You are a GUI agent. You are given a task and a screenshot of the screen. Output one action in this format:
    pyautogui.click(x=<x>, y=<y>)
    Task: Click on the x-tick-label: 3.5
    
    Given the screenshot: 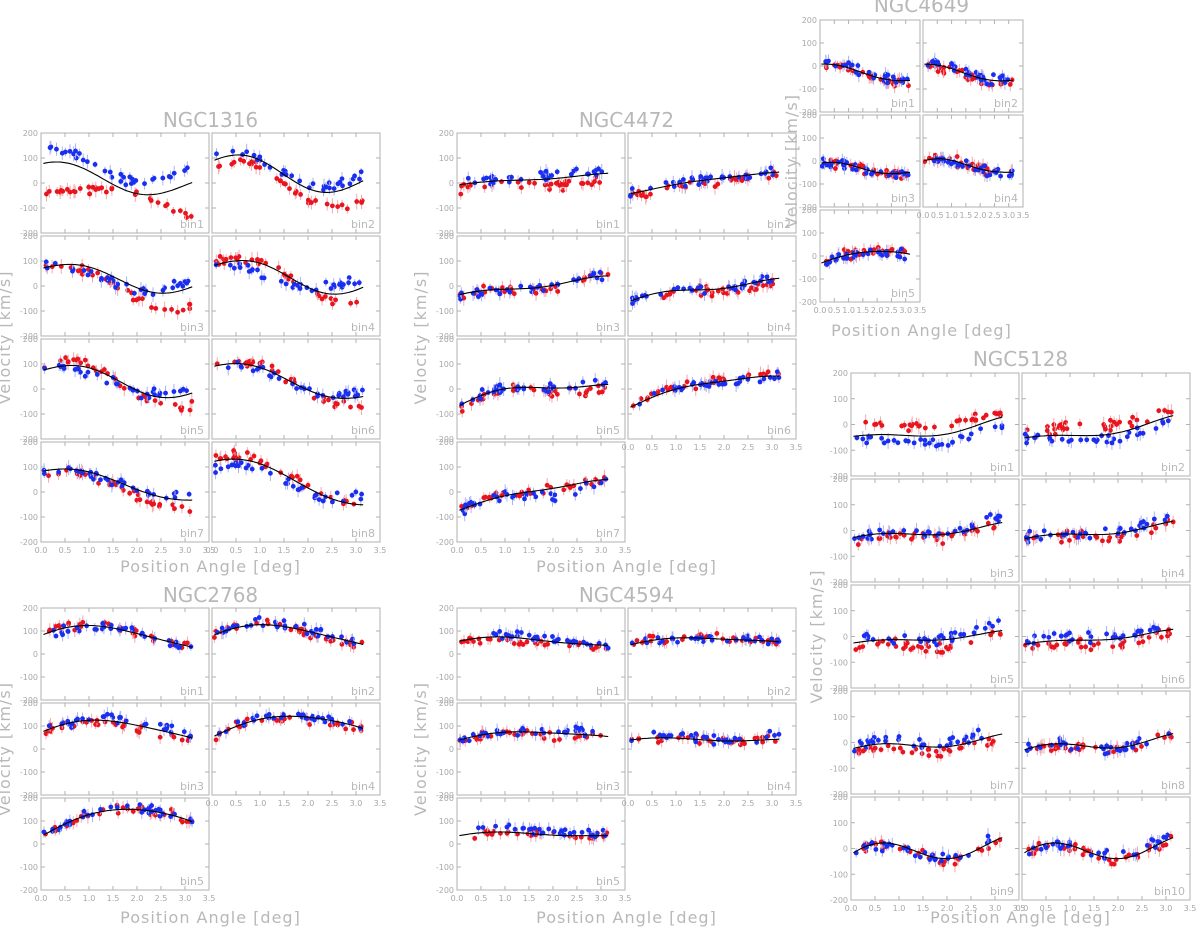 What is the action you would take?
    pyautogui.click(x=625, y=550)
    